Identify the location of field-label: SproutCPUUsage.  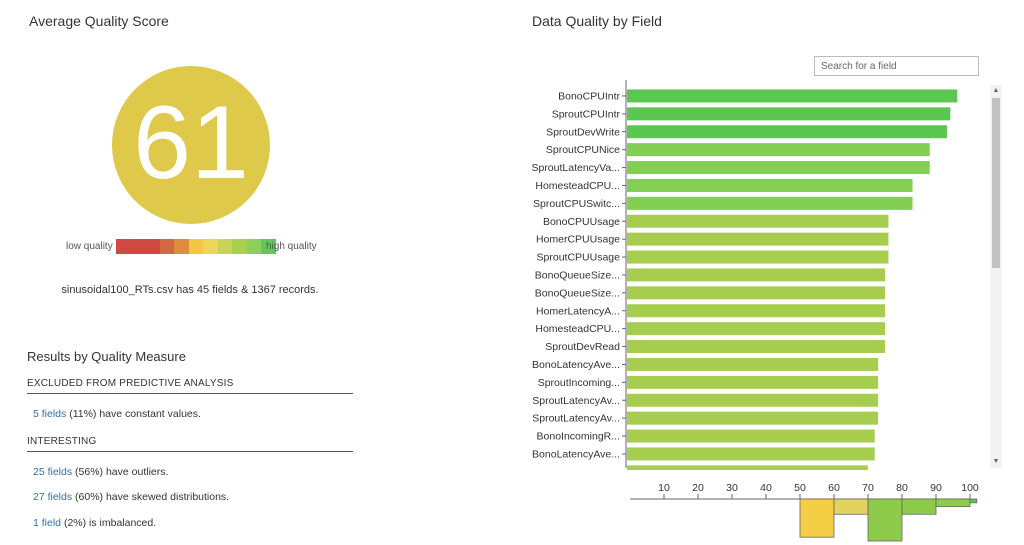
(579, 258).